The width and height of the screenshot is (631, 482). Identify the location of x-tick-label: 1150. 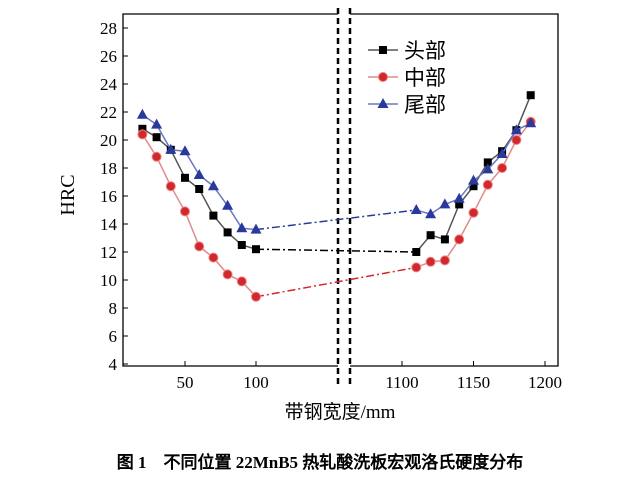
(473, 382).